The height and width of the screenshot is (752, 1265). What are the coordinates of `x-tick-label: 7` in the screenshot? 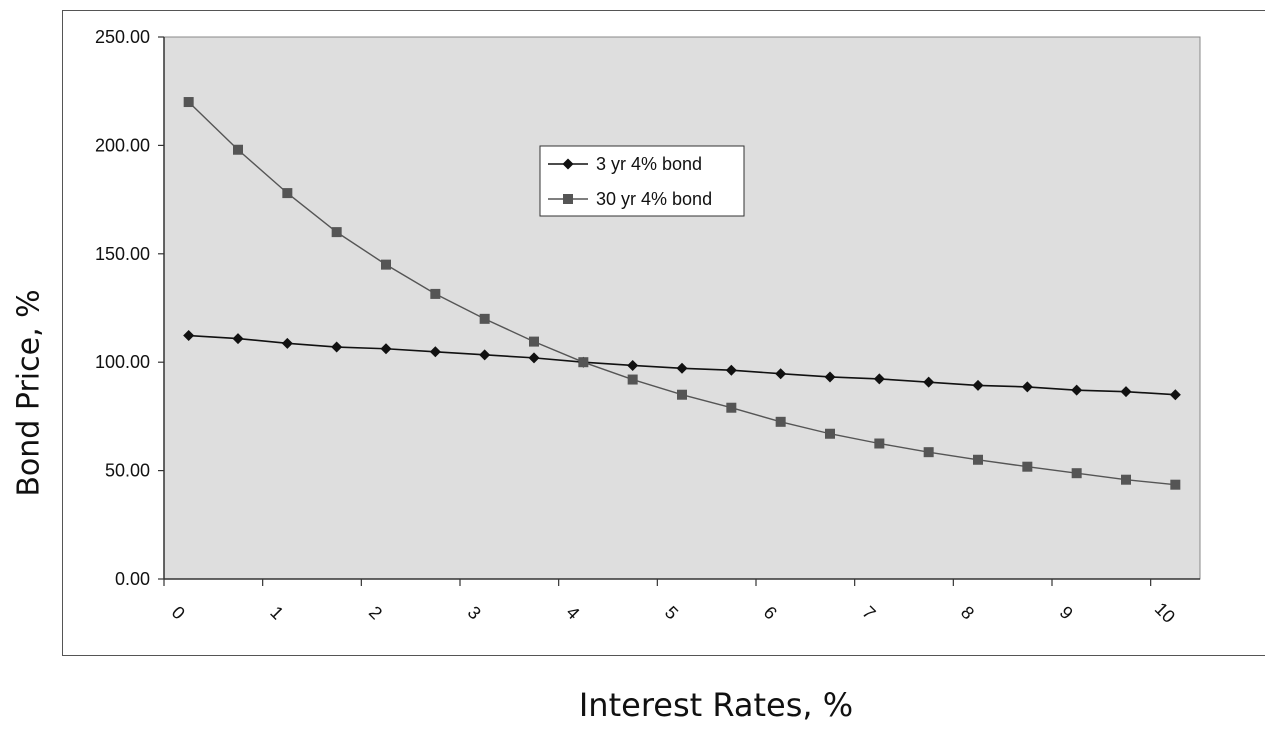 It's located at (868, 612).